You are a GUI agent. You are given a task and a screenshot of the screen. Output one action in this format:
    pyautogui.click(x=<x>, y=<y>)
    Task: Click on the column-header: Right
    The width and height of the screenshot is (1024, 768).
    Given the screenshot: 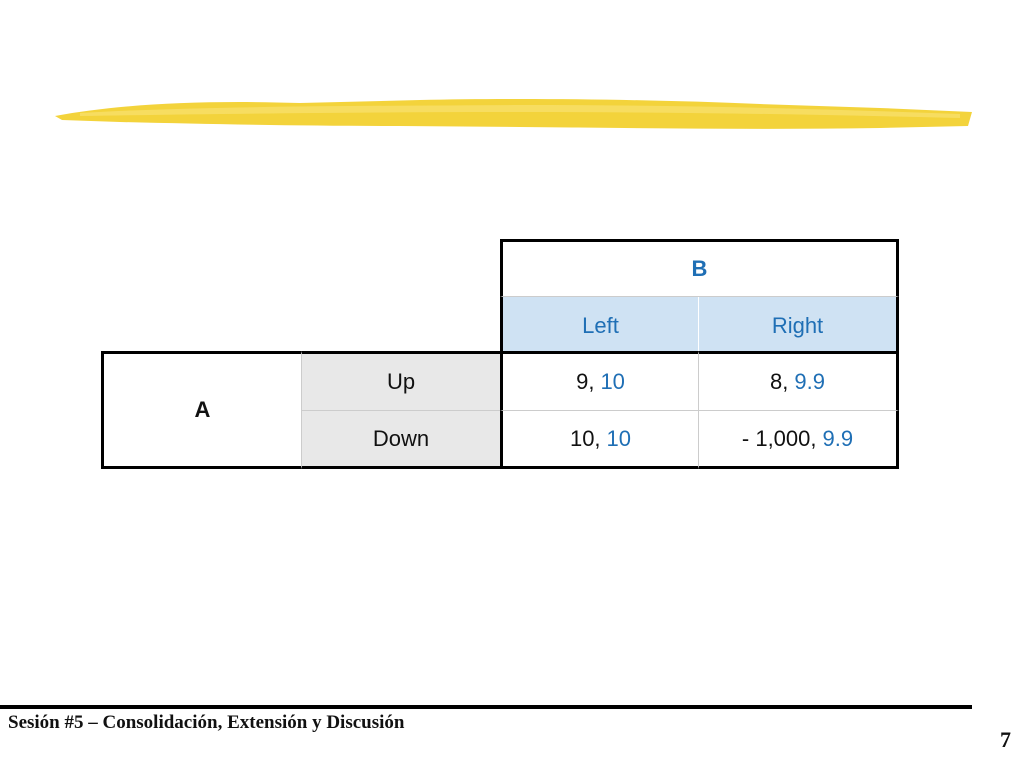 What is the action you would take?
    pyautogui.click(x=799, y=325)
    